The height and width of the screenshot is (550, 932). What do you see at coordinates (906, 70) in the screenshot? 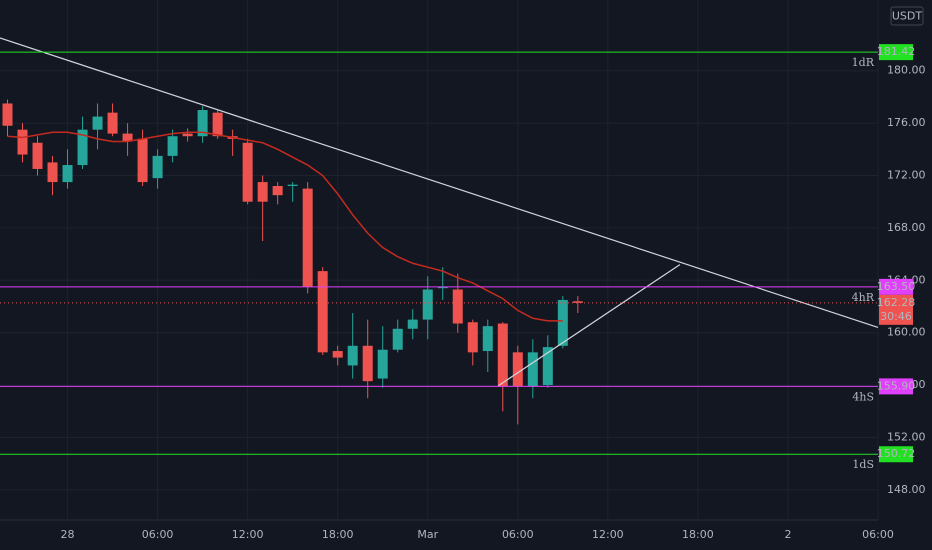
I see `y-tick-label: 180.00` at bounding box center [906, 70].